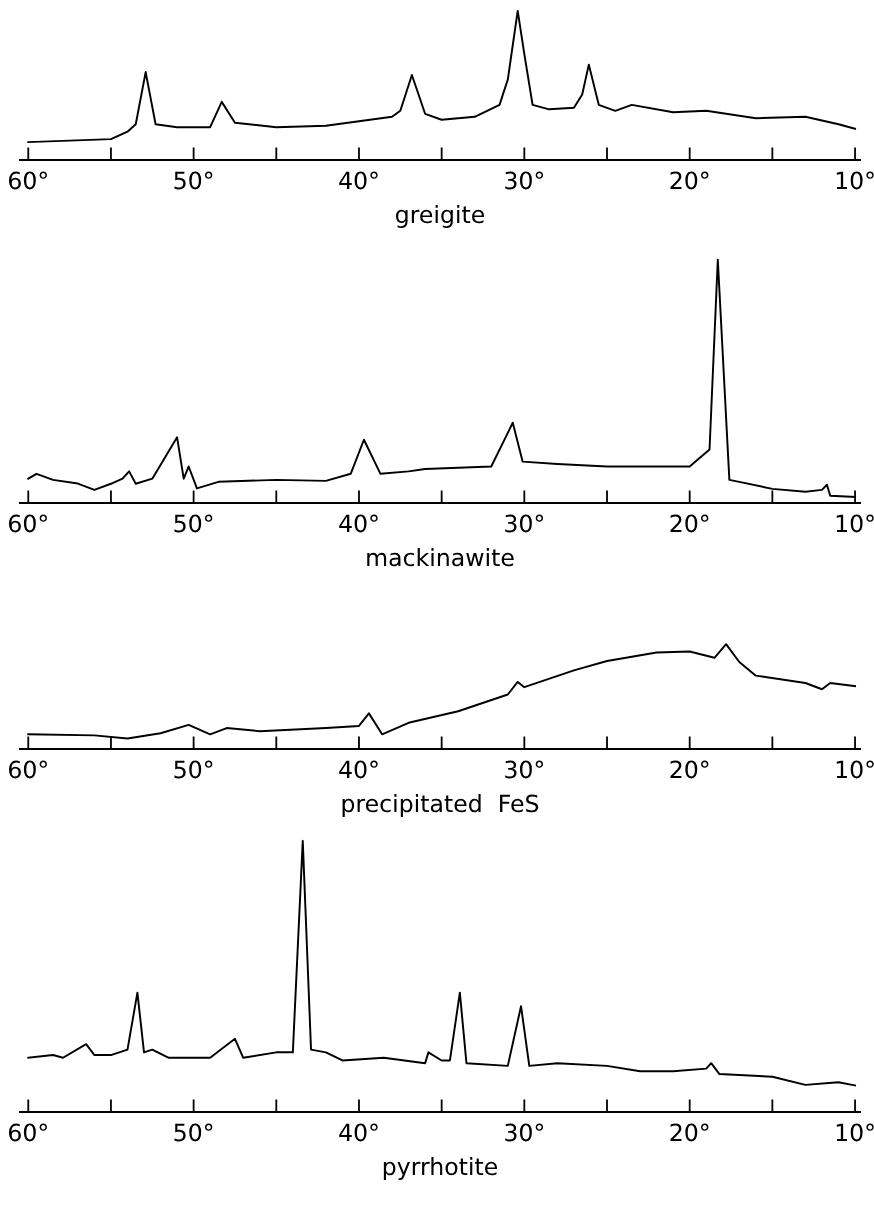 The image size is (874, 1205). What do you see at coordinates (440, 557) in the screenshot?
I see `x-axis-title: mackinawite` at bounding box center [440, 557].